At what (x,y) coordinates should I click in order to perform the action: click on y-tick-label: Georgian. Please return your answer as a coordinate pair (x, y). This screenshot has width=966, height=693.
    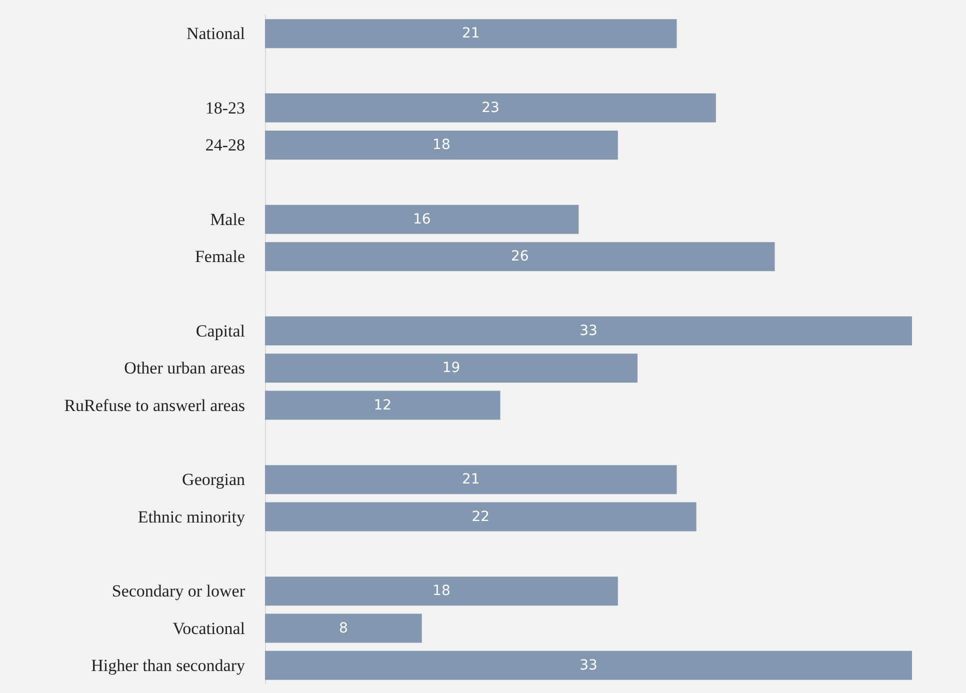
    Looking at the image, I should click on (214, 480).